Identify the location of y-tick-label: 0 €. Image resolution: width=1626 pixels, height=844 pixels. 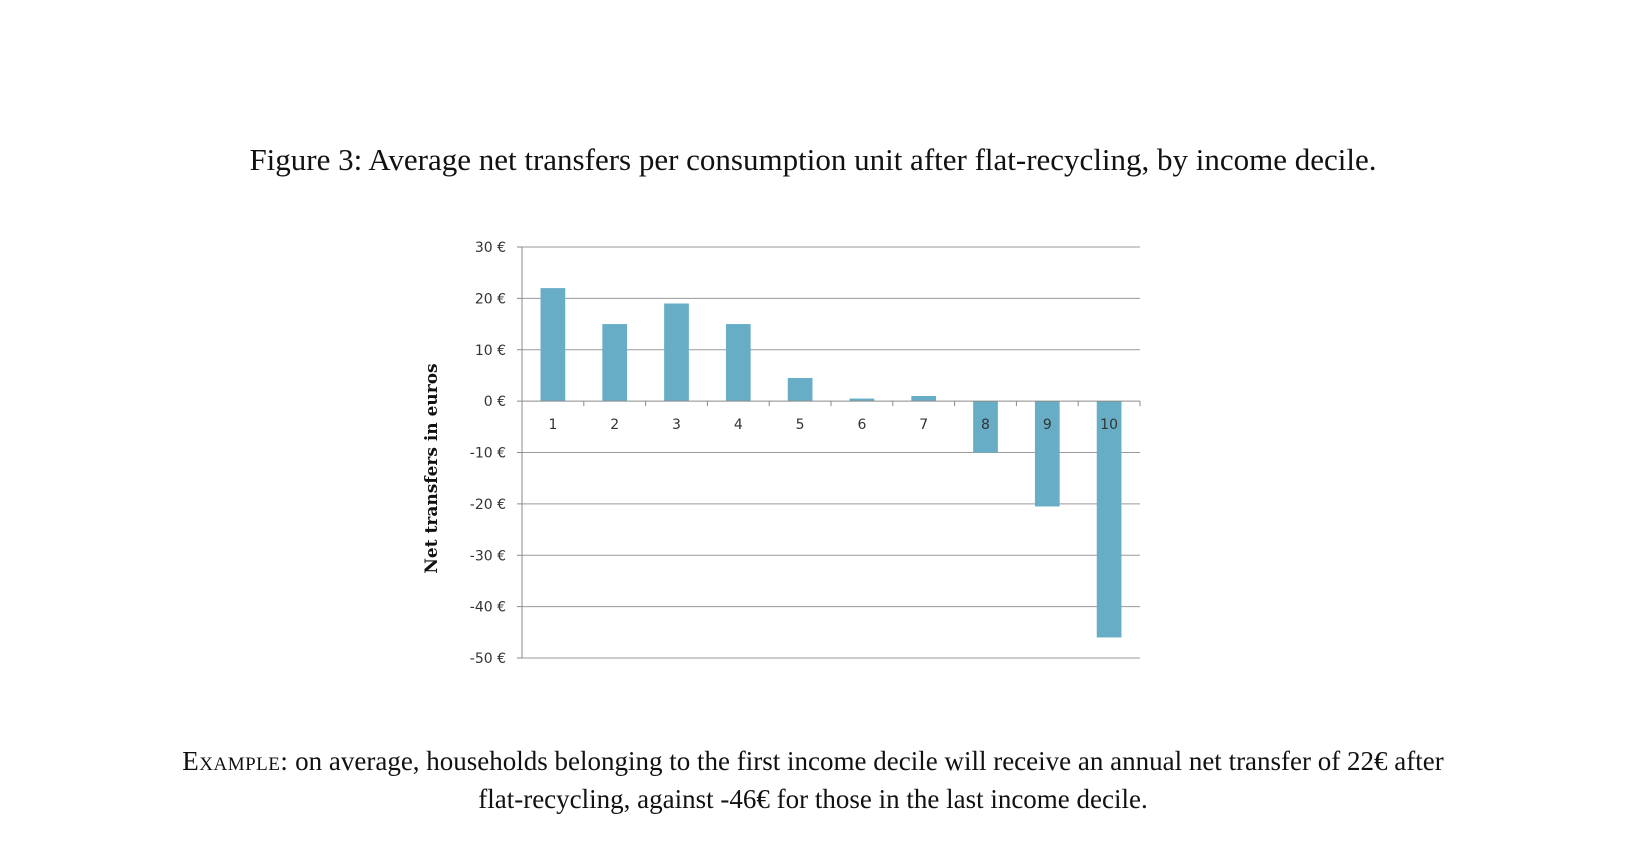
(495, 402).